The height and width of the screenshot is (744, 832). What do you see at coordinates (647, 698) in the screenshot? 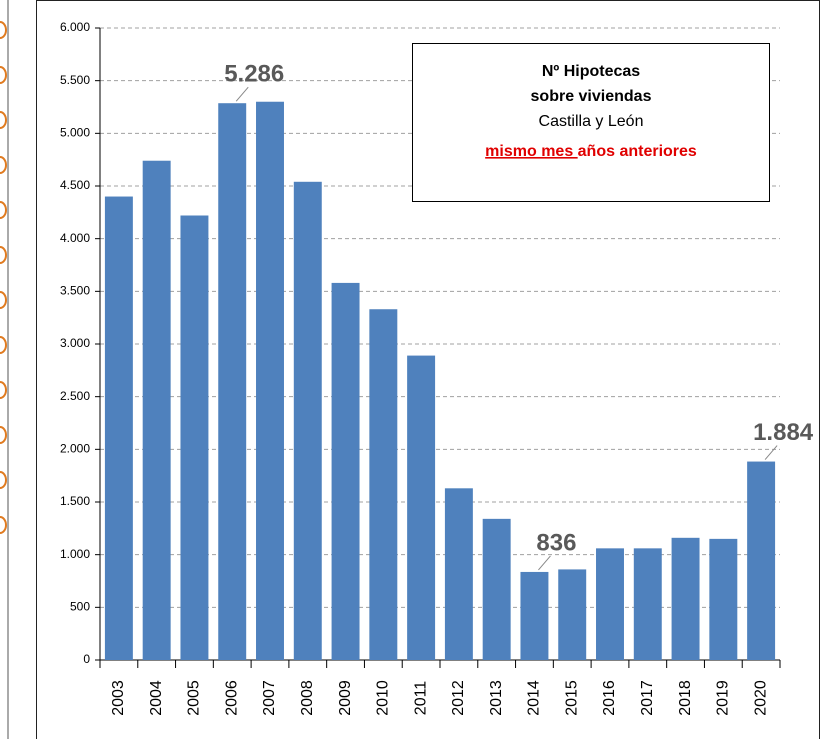
I see `x-tick-label: 2017` at bounding box center [647, 698].